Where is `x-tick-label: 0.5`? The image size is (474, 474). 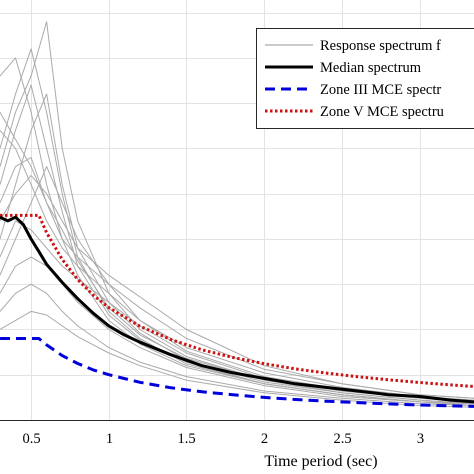 x-tick-label: 0.5 is located at coordinates (31, 439).